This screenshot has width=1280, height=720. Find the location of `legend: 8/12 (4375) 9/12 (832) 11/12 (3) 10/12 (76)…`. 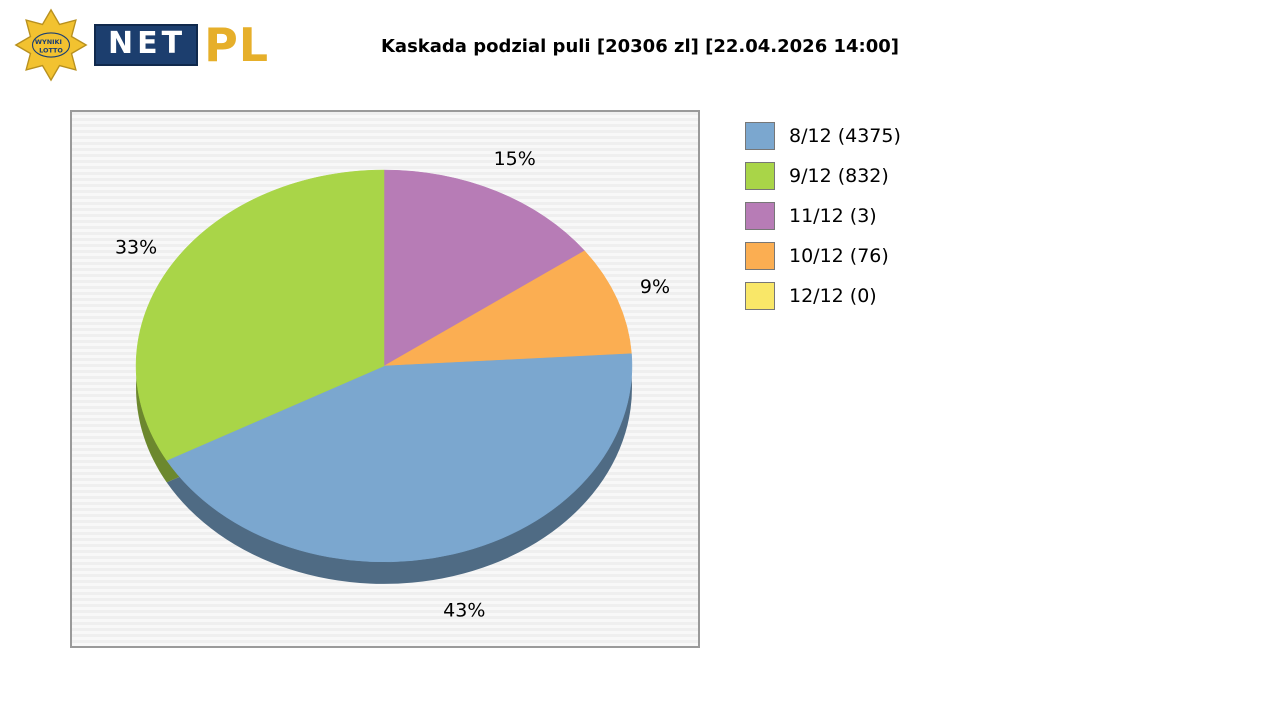

legend: 8/12 (4375) 9/12 (832) 11/12 (3) 10/12 (76)… is located at coordinates (823, 216).